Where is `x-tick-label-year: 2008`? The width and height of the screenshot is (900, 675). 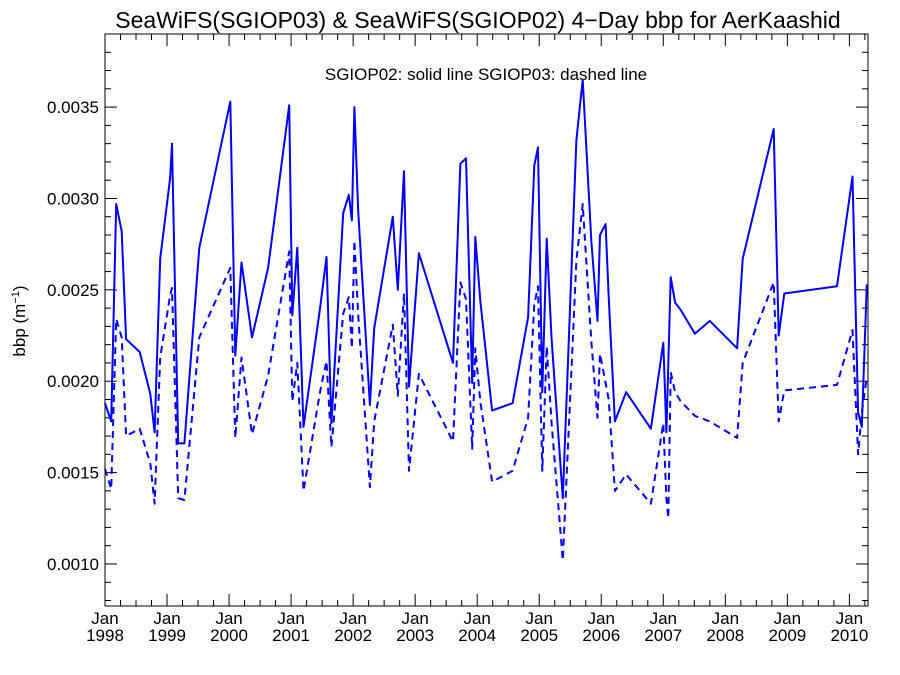 x-tick-label-year: 2008 is located at coordinates (725, 635).